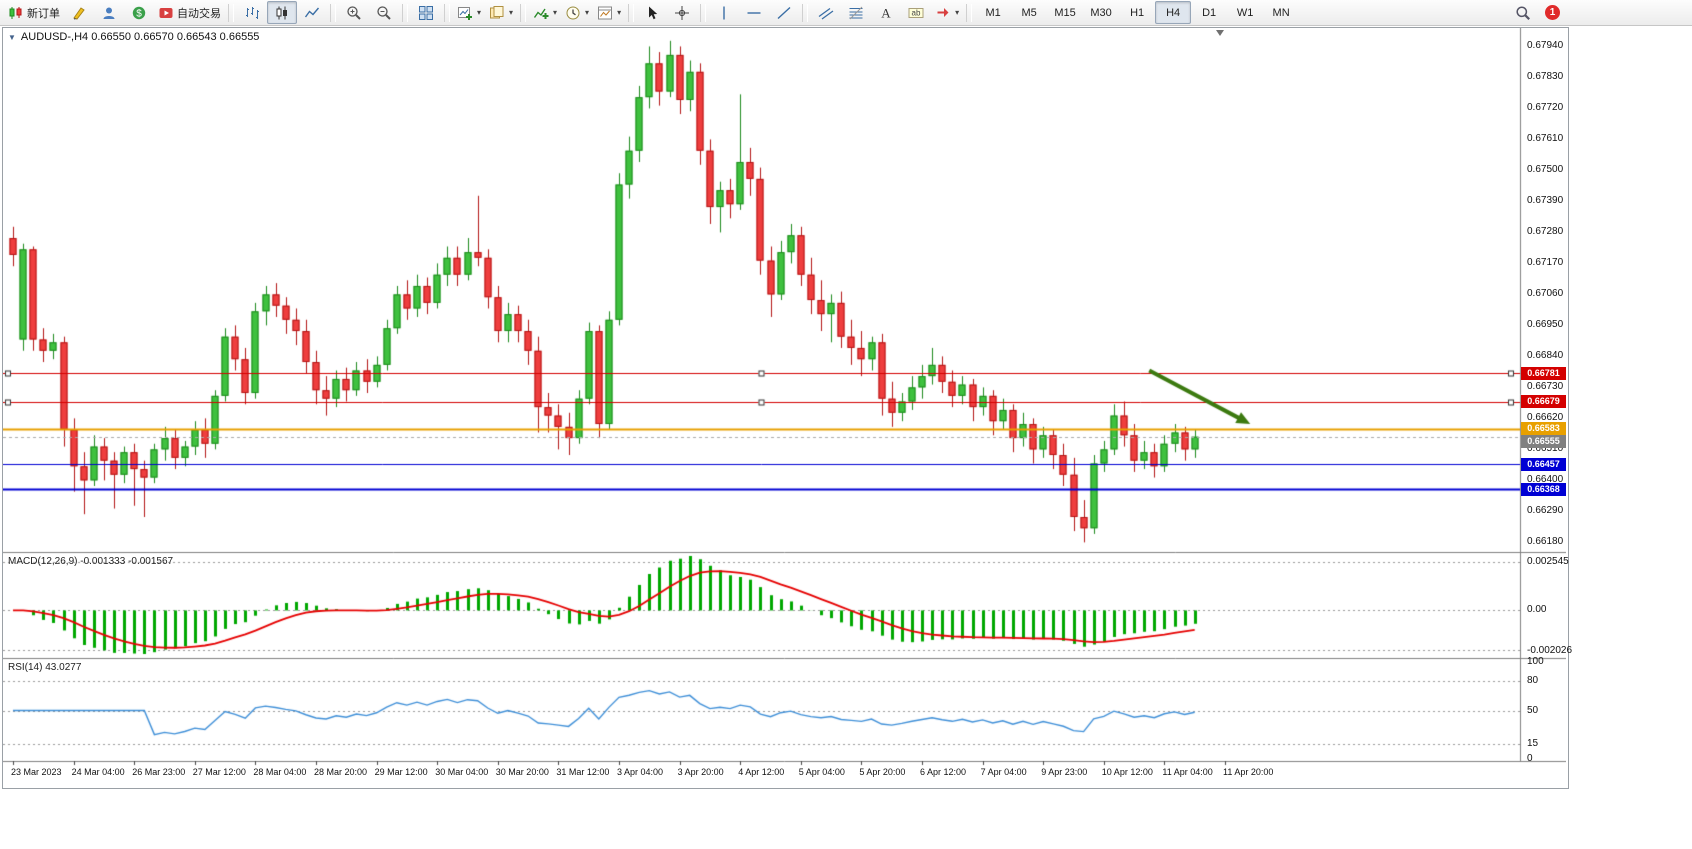 The width and height of the screenshot is (1692, 849). I want to click on tf-m30-label: M30, so click(1101, 12).